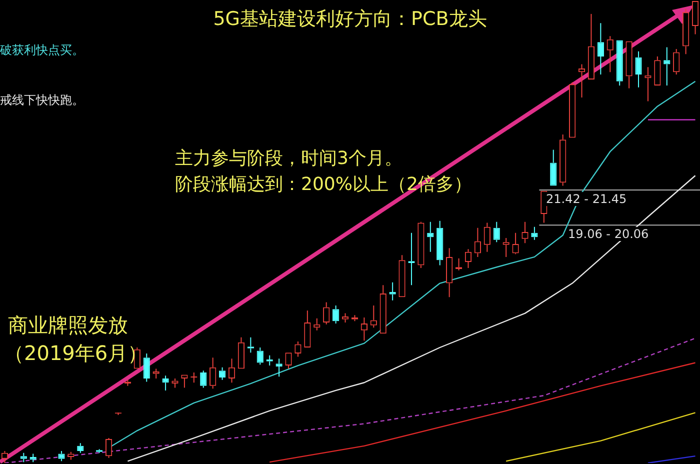 This screenshot has width=700, height=464. What do you see at coordinates (608, 234) in the screenshot?
I see `annotation: 19.06 - 20.06` at bounding box center [608, 234].